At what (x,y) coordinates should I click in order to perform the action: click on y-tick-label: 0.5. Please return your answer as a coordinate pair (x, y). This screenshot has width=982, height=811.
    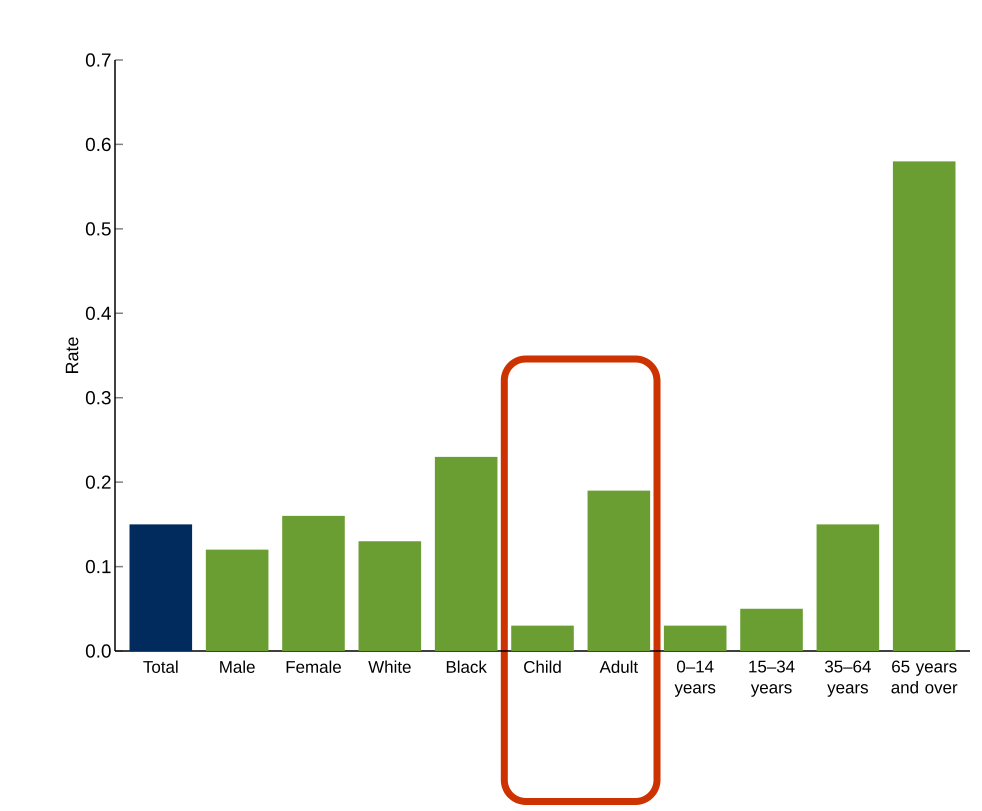
    Looking at the image, I should click on (98, 229).